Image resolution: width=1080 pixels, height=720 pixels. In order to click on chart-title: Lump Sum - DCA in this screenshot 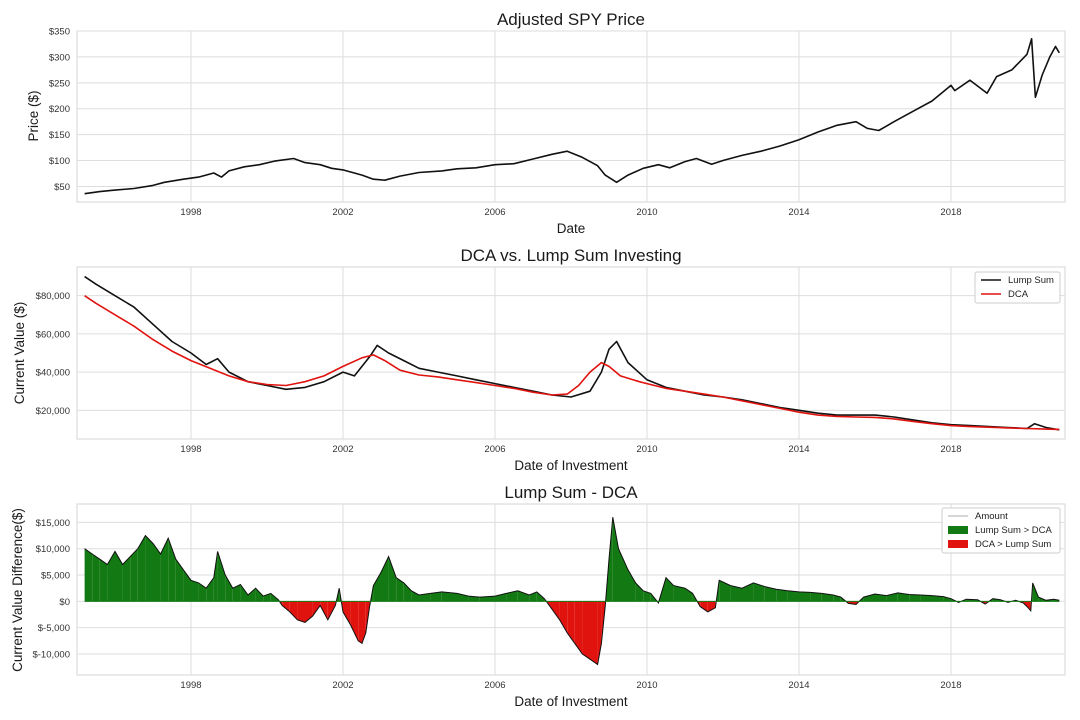, I will do `click(571, 492)`.